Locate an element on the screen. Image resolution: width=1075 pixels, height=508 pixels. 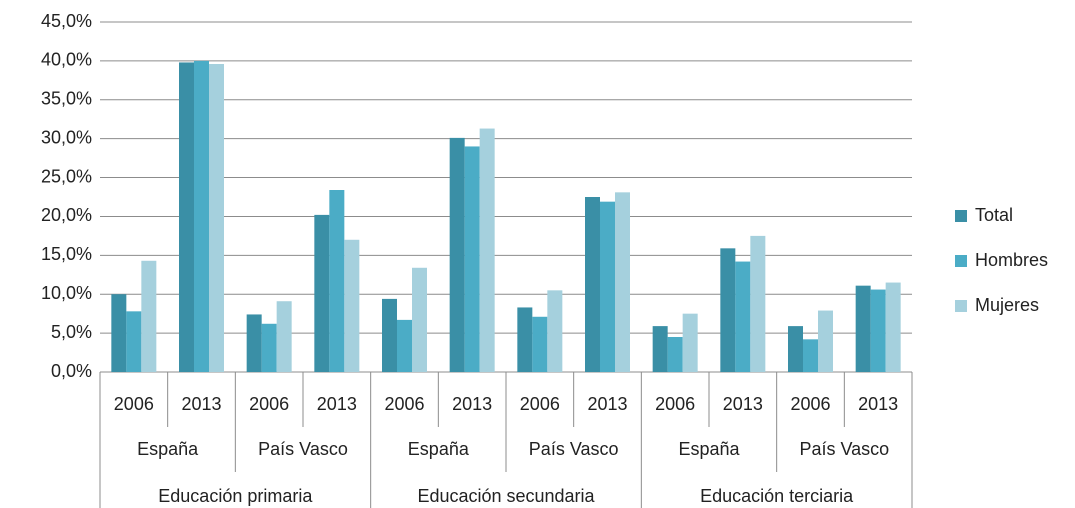
level-label: Educación primaria is located at coordinates (235, 496).